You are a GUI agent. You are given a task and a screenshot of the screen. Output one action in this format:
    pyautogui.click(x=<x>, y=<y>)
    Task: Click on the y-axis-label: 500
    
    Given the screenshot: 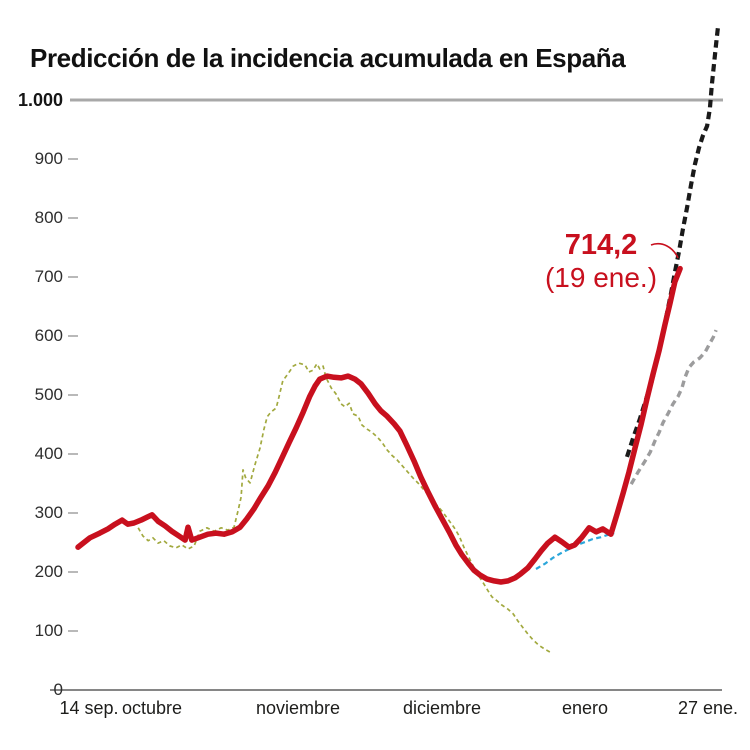 What is the action you would take?
    pyautogui.click(x=48, y=394)
    